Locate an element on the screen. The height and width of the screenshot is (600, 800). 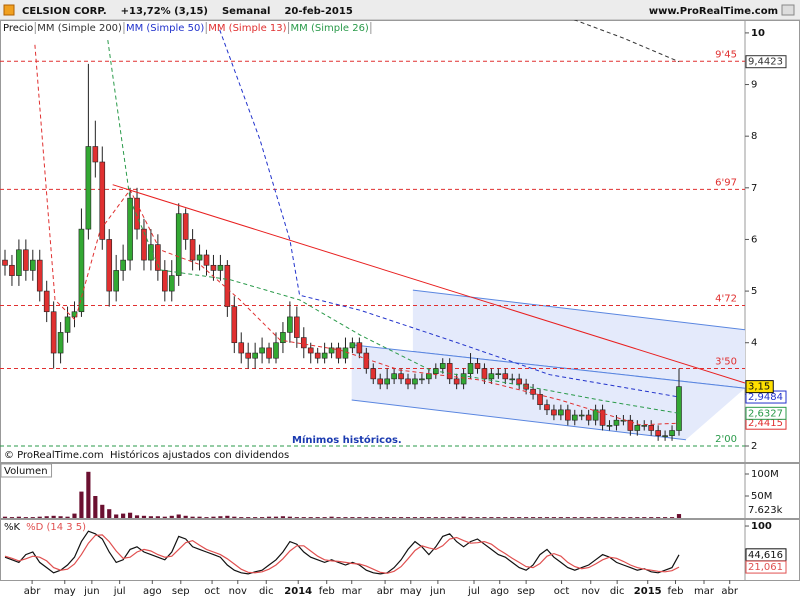
price-tag-label: 3,15 is located at coordinates (759, 387).